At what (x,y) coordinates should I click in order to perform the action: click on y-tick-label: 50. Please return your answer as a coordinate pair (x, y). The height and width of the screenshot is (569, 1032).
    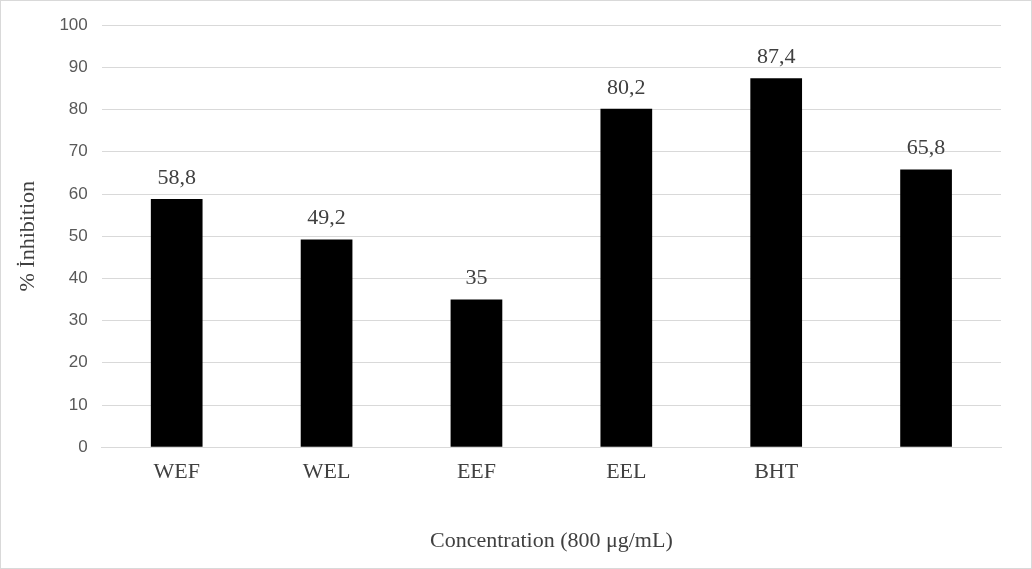
    Looking at the image, I should click on (78, 235).